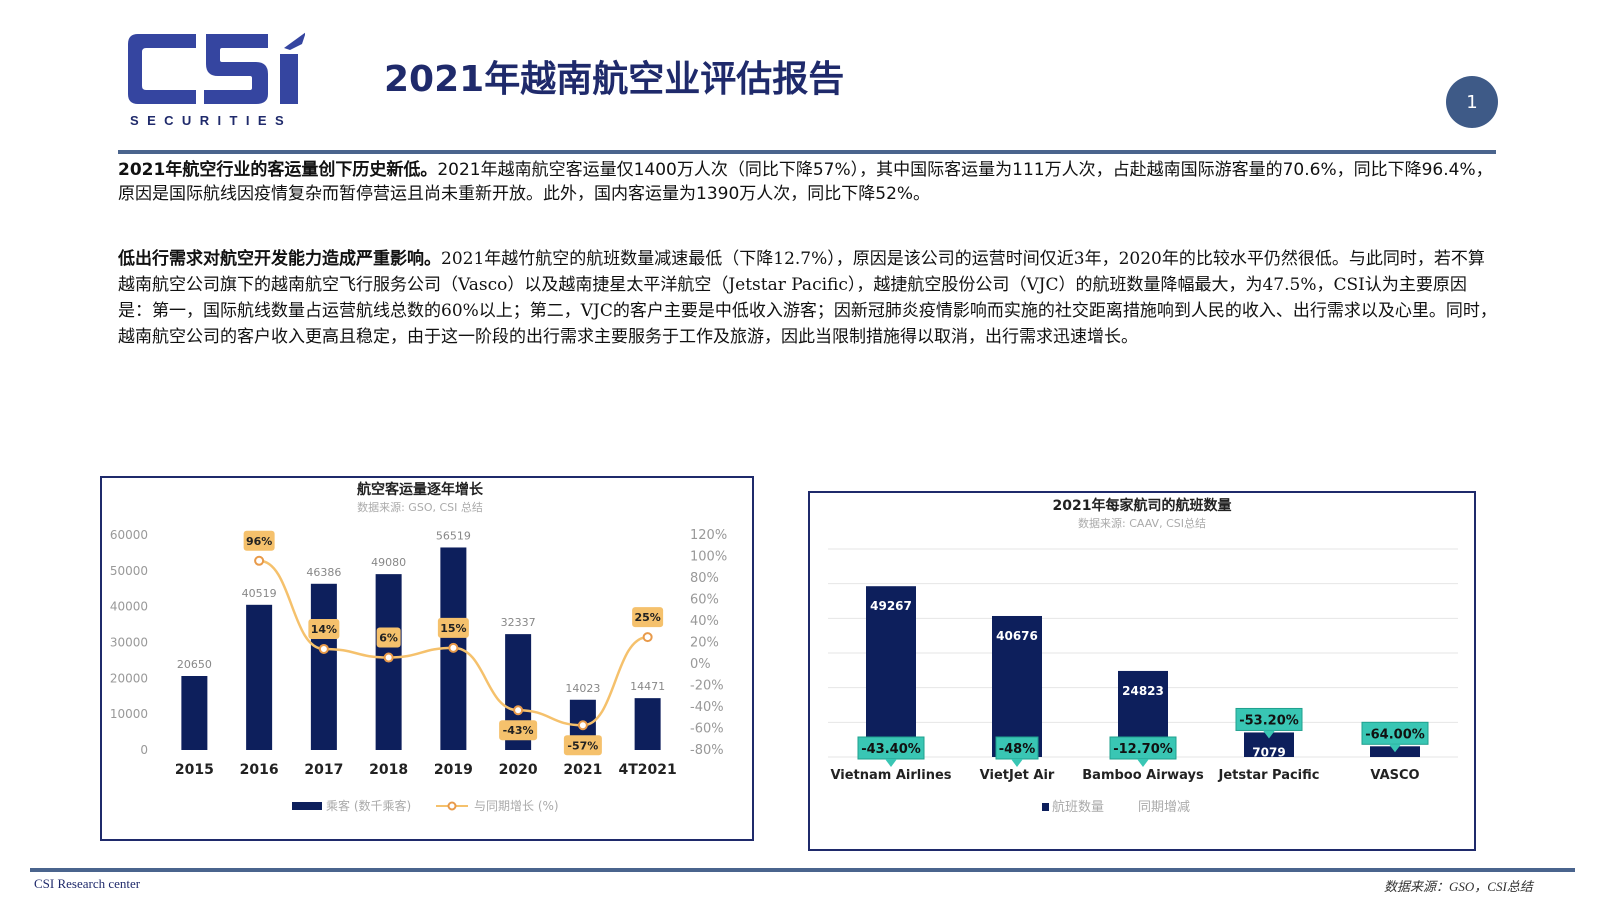 Image resolution: width=1600 pixels, height=900 pixels. I want to click on growth-data-label: -57%, so click(582, 745).